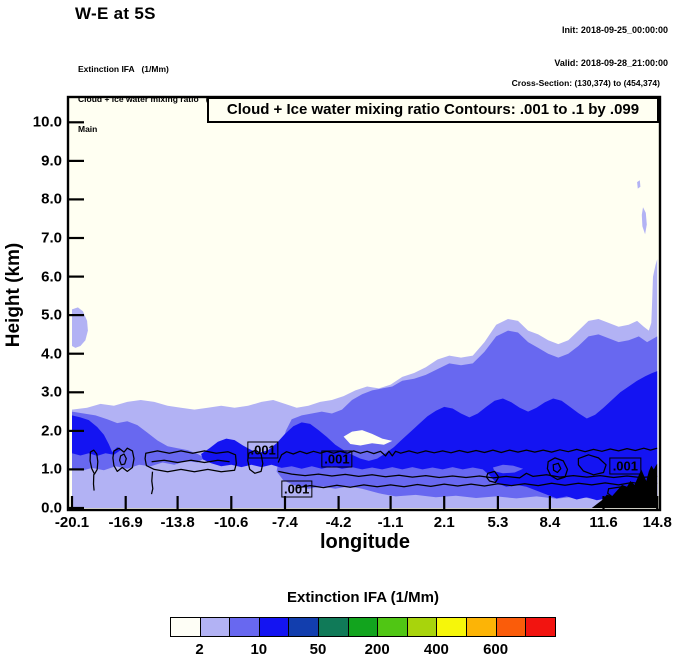 The height and width of the screenshot is (667, 674). What do you see at coordinates (231, 522) in the screenshot?
I see `x-tick-label: -10.6` at bounding box center [231, 522].